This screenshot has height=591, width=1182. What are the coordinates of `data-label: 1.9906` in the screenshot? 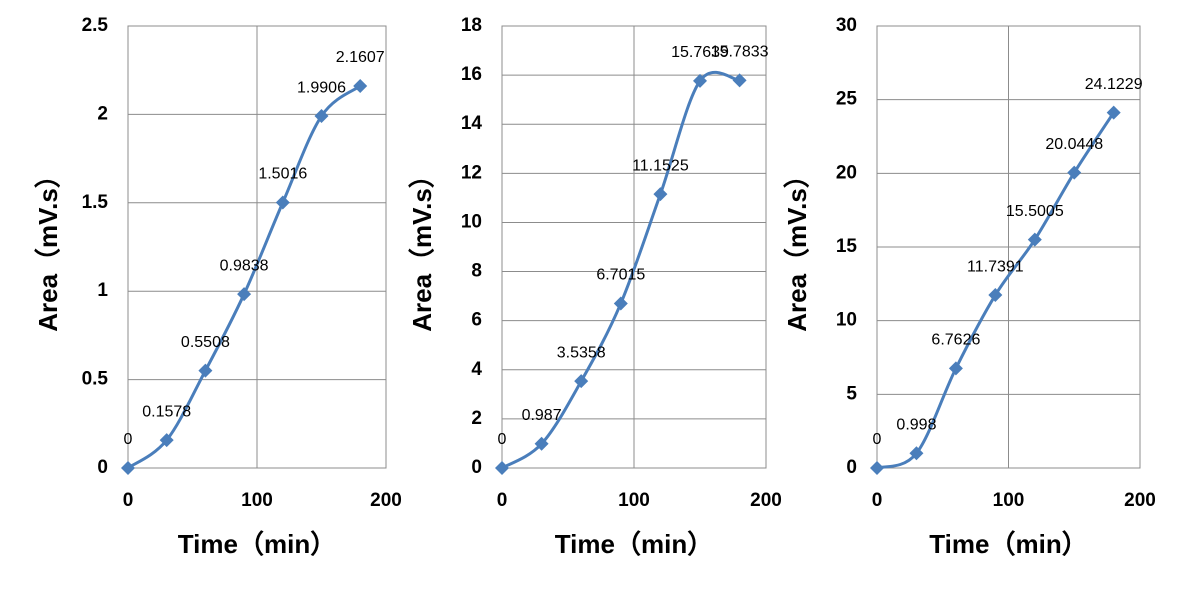 It's located at (321, 87).